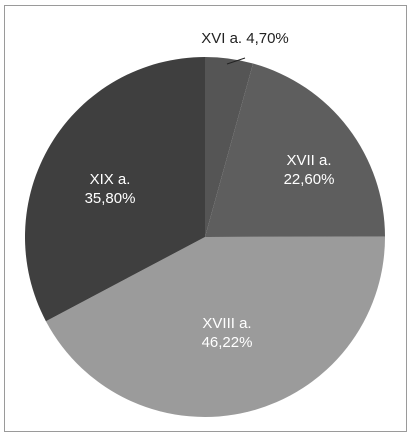 The image size is (413, 436). What do you see at coordinates (227, 333) in the screenshot?
I see `slice-label-3: XVIII a. 46,22%` at bounding box center [227, 333].